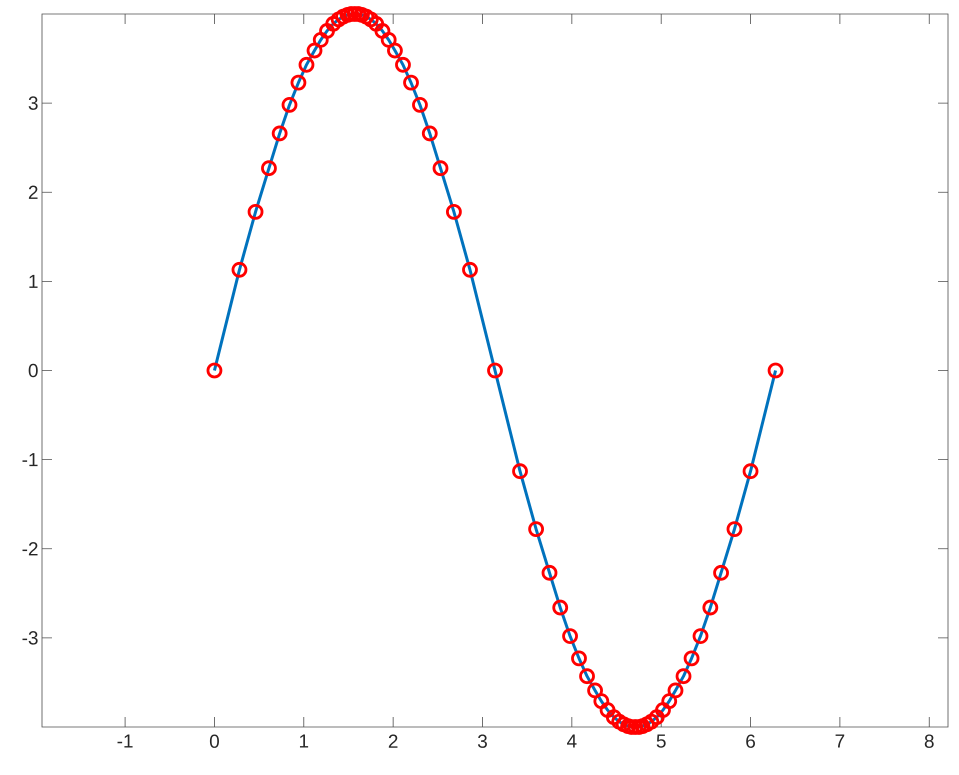 The width and height of the screenshot is (959, 775). I want to click on y-tick-label: 0, so click(33, 371).